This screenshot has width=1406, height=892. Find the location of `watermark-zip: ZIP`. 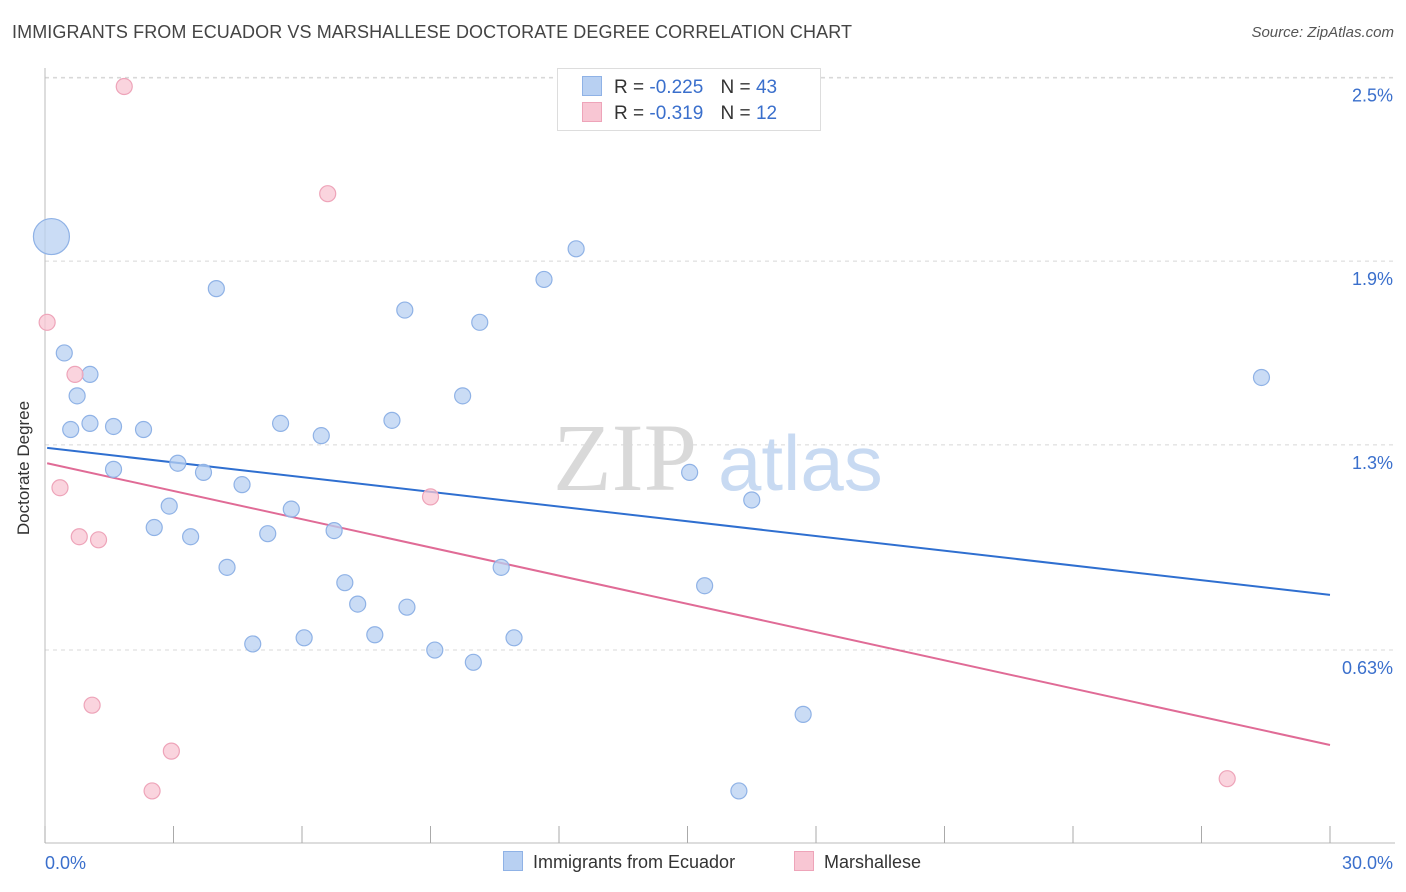

watermark-zip: ZIP is located at coordinates (625, 457).